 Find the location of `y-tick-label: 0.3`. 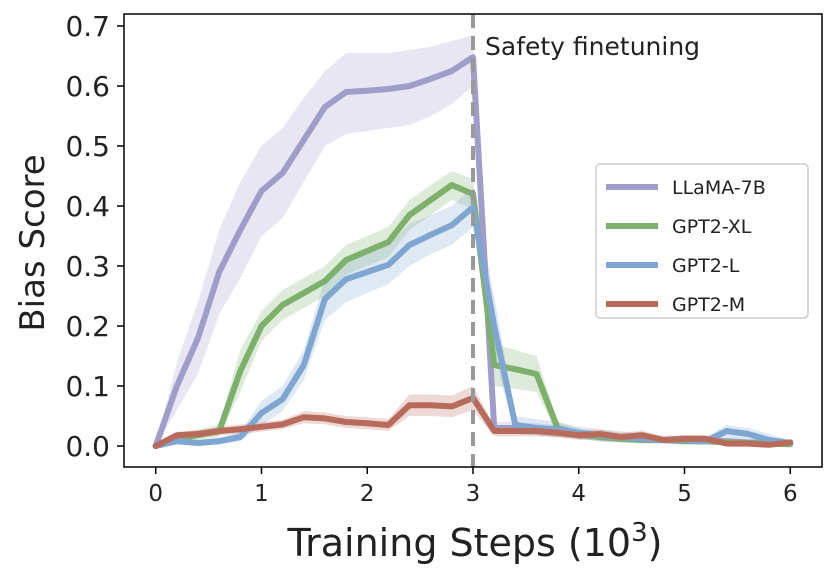

y-tick-label: 0.3 is located at coordinates (87, 266).